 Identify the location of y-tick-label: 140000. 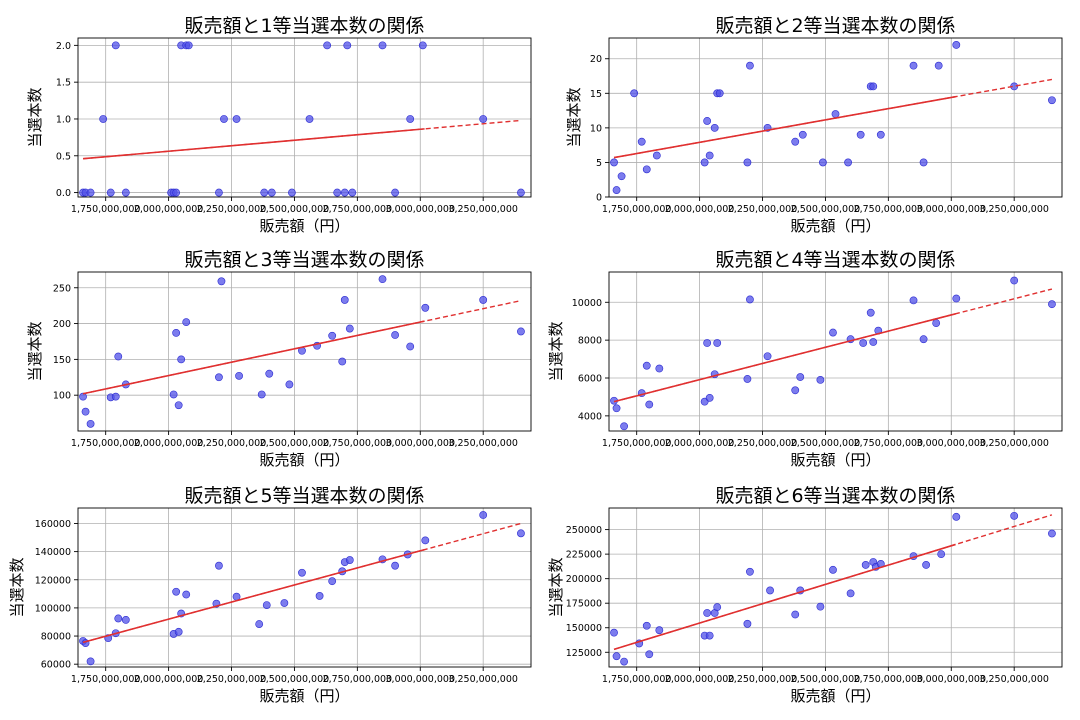
(53, 552).